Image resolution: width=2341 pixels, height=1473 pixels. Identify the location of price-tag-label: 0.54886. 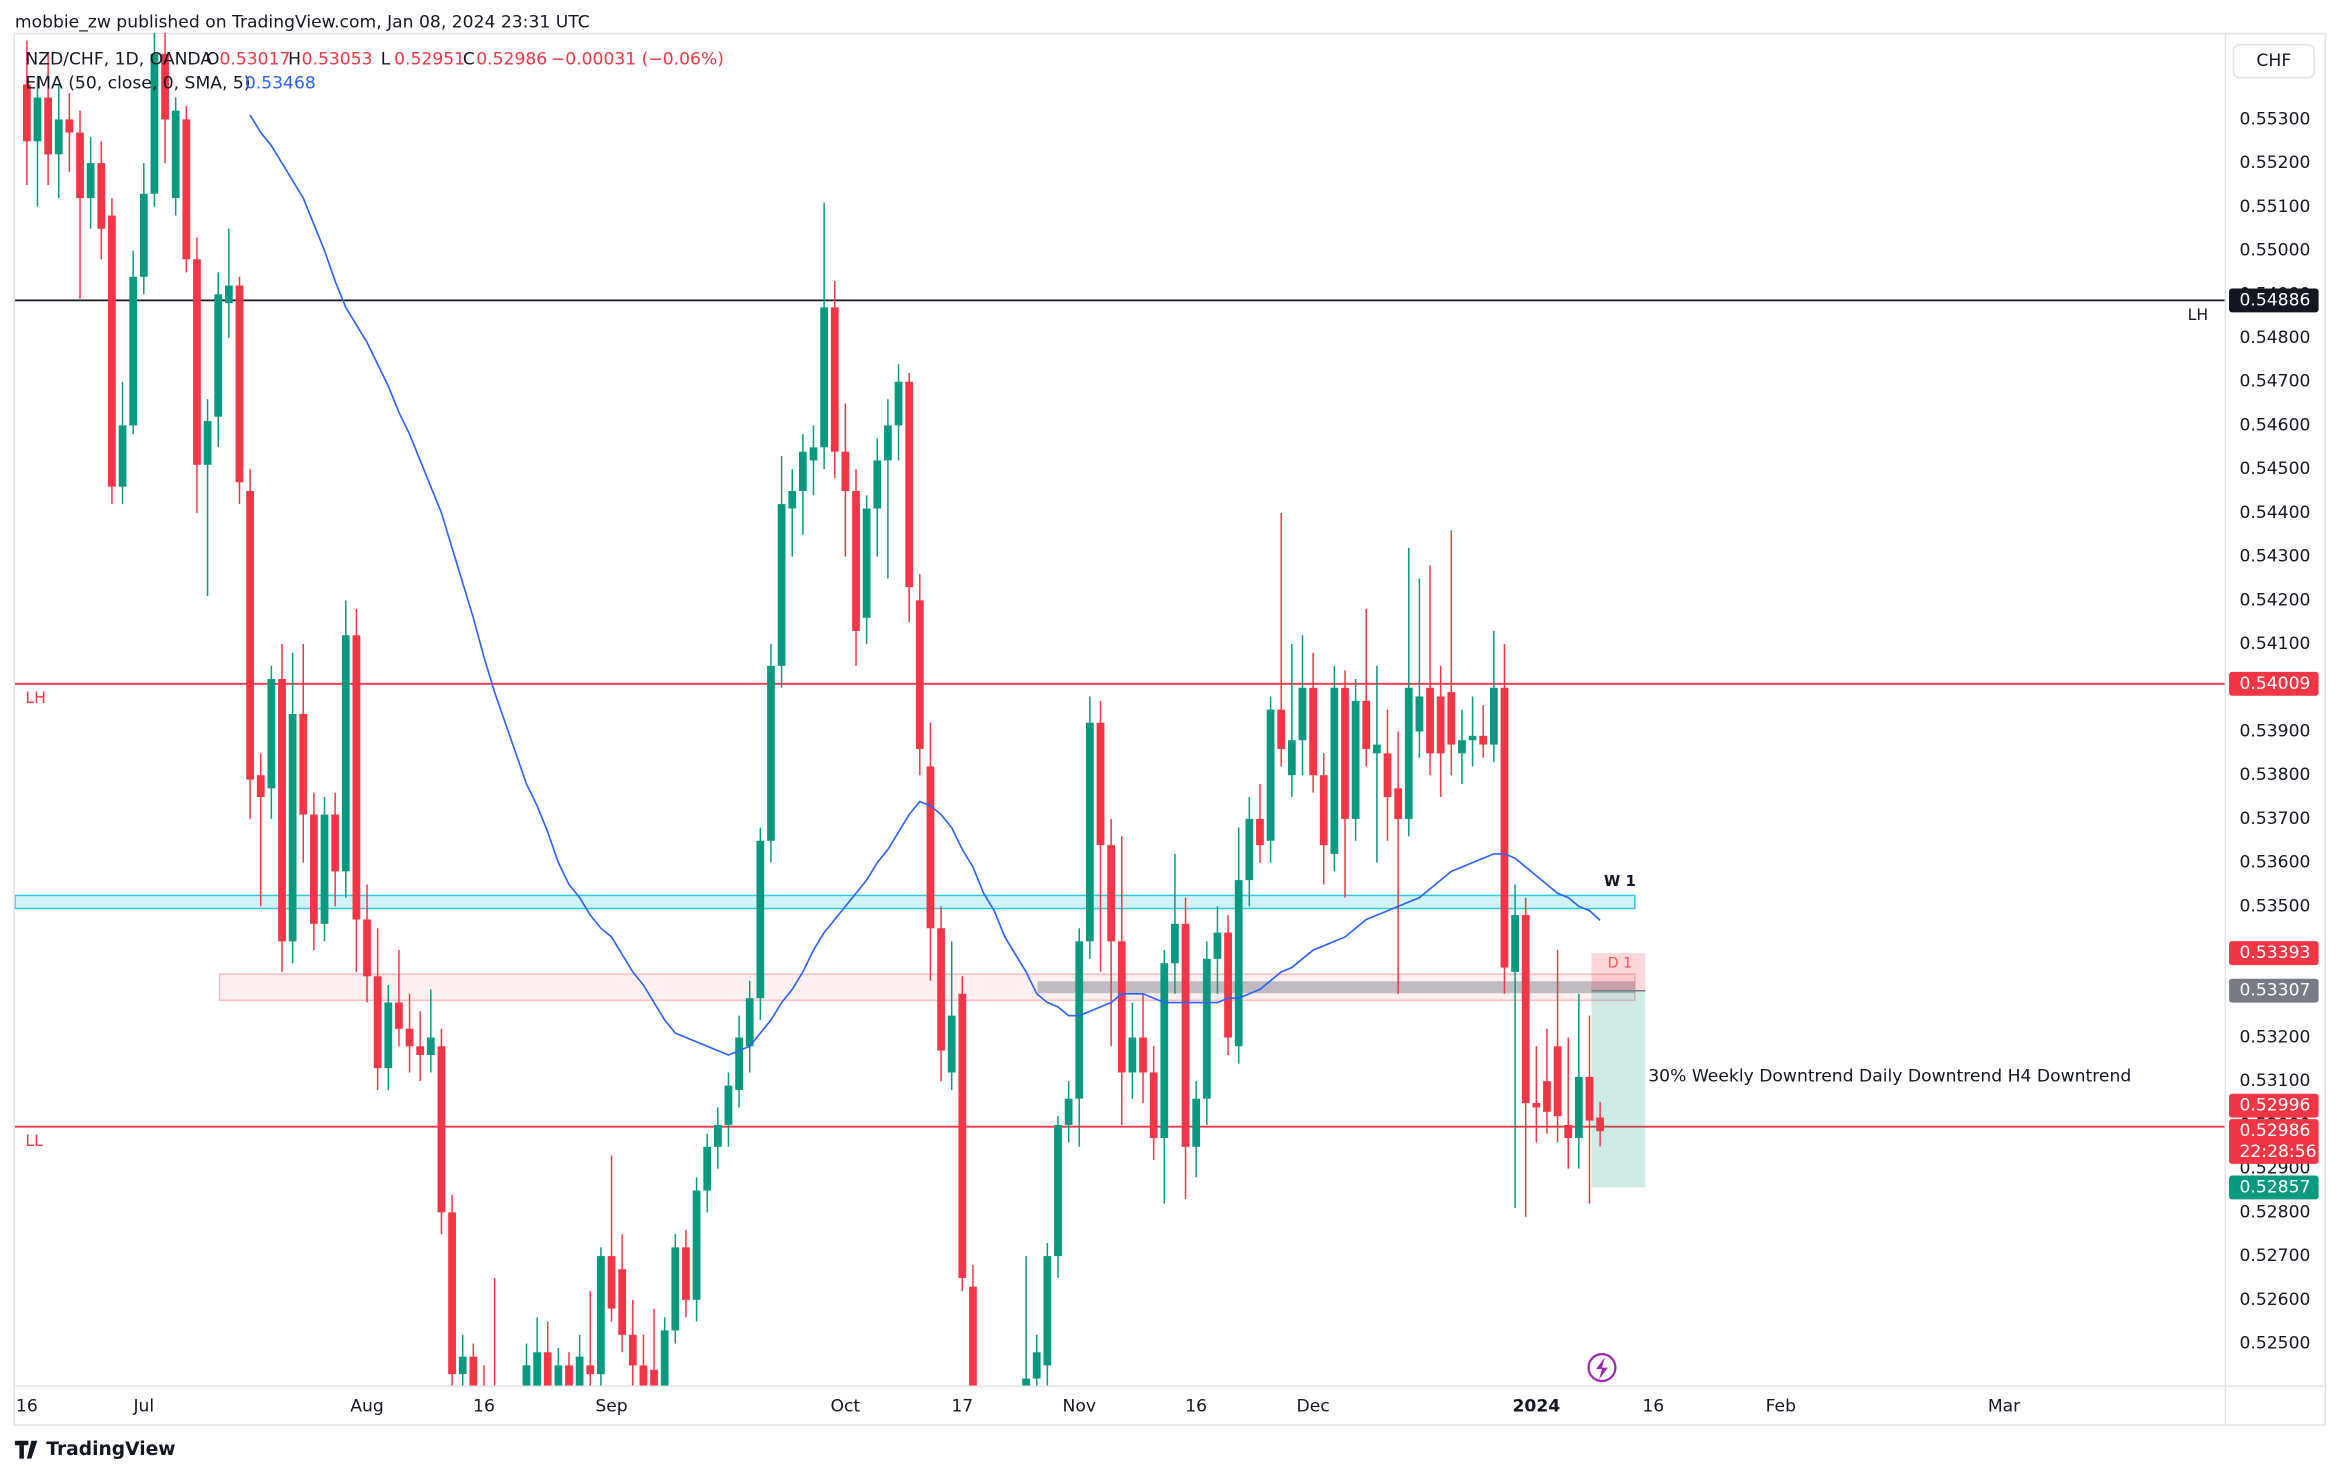
(2274, 300).